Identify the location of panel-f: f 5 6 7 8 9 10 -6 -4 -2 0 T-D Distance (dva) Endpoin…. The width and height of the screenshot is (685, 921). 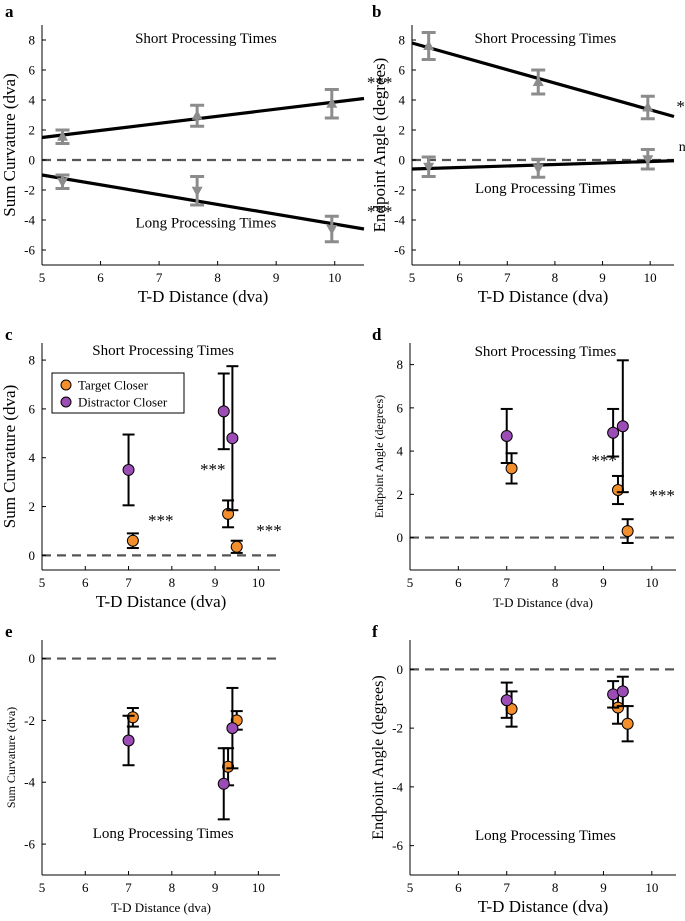
(523, 769).